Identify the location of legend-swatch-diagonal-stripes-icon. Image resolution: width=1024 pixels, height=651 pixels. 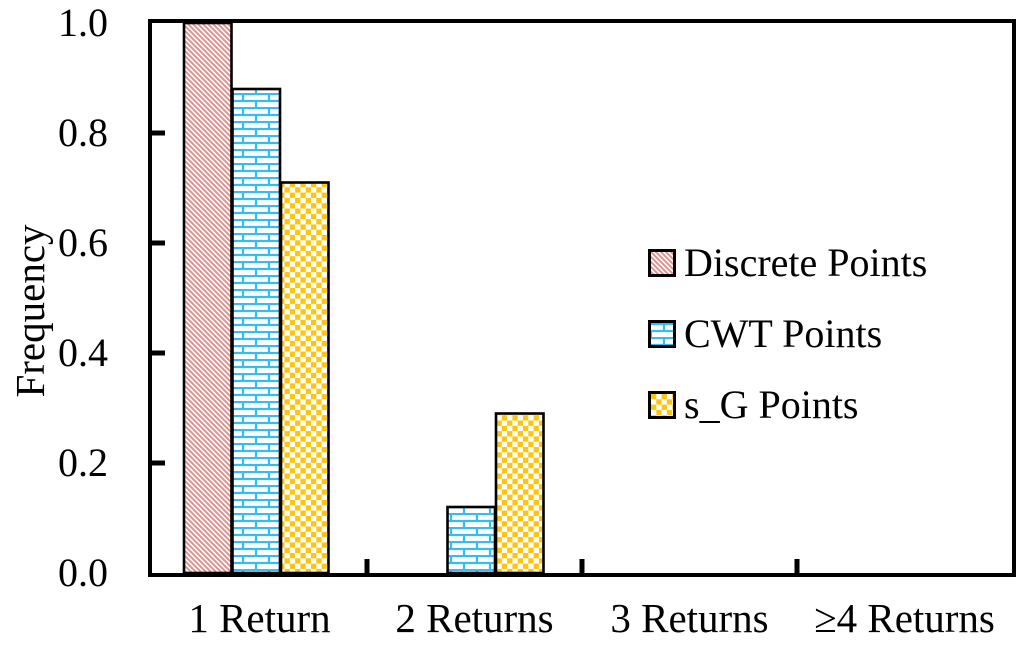
(662, 262).